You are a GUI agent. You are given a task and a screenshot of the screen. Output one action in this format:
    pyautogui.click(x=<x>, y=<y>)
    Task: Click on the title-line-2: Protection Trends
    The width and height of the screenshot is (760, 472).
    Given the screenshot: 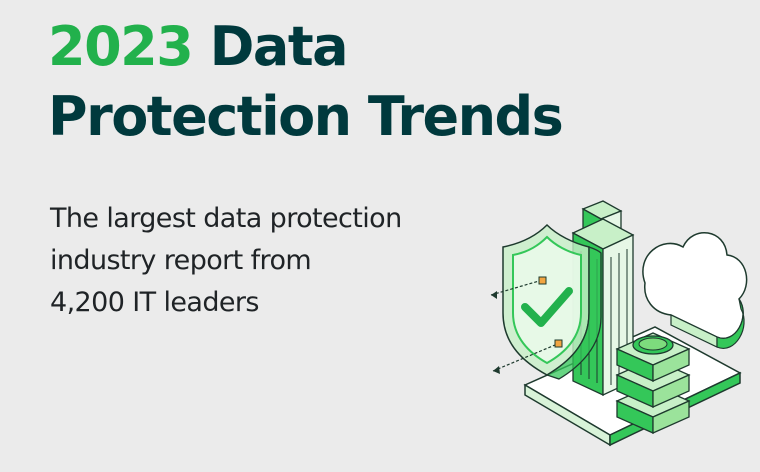 What is the action you would take?
    pyautogui.click(x=306, y=116)
    